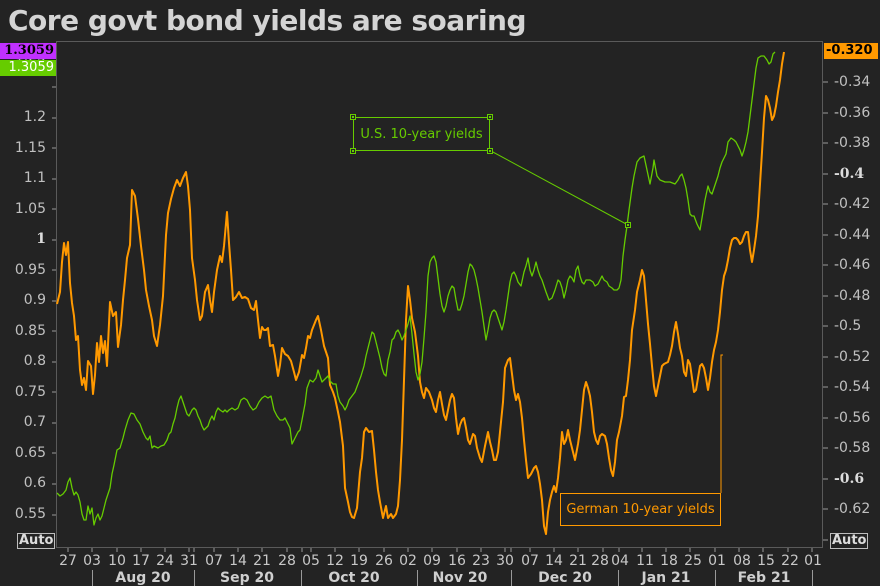  What do you see at coordinates (165, 561) in the screenshot?
I see `x-tick: 24` at bounding box center [165, 561].